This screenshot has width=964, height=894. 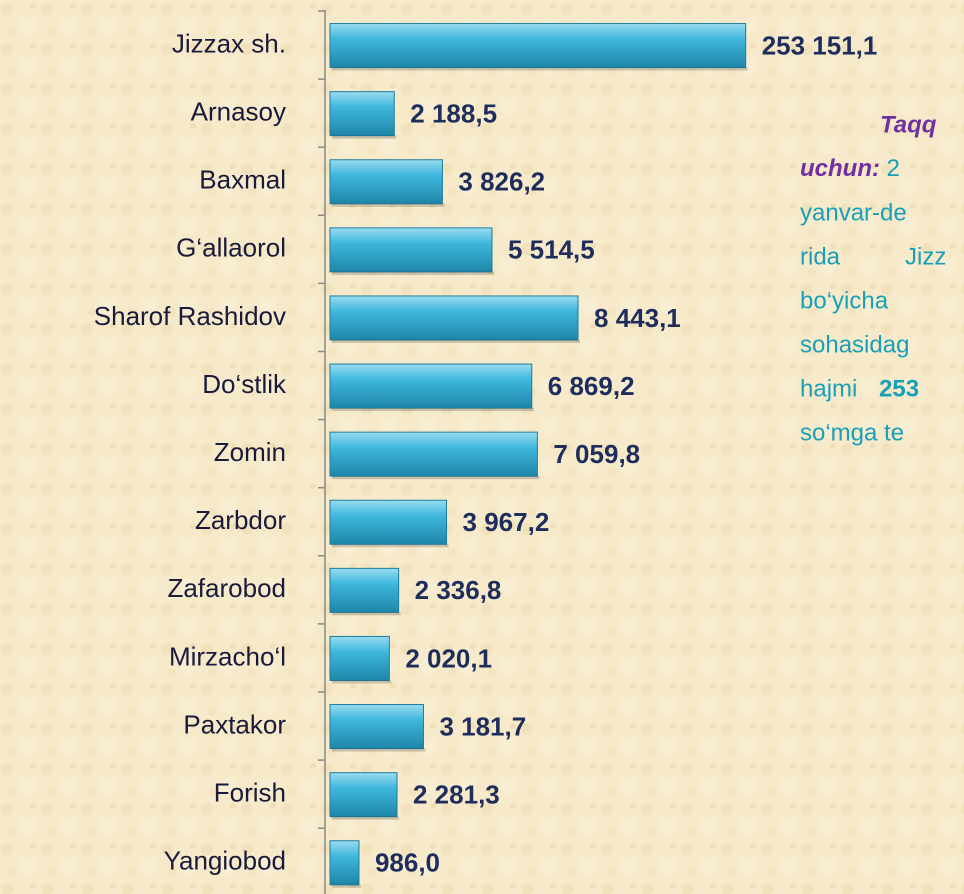 What do you see at coordinates (231, 248) in the screenshot?
I see `category-label: G‘allaorol` at bounding box center [231, 248].